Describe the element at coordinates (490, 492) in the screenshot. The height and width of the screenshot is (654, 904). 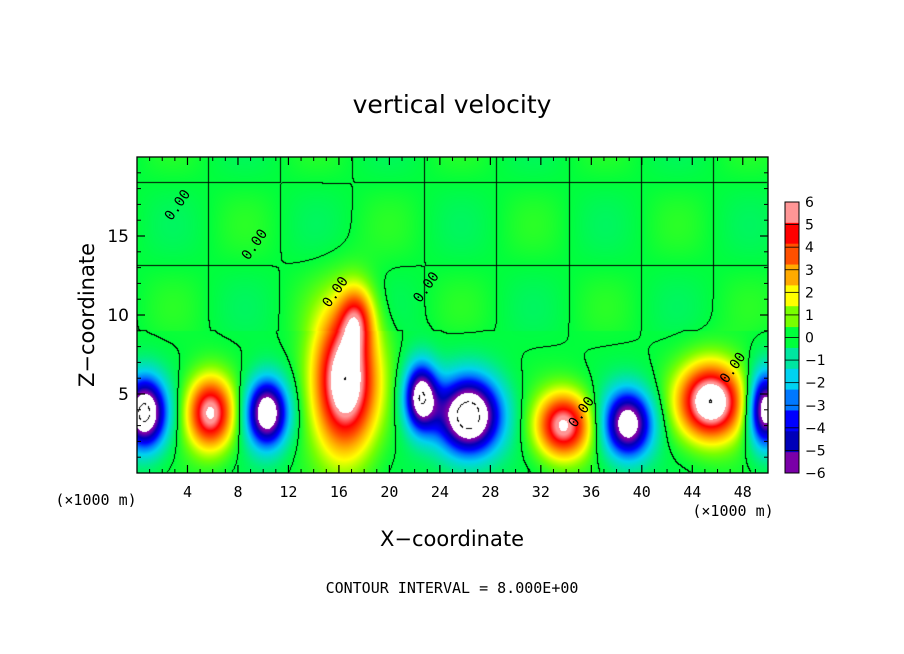
I see `x-tick-label: 28` at that location.